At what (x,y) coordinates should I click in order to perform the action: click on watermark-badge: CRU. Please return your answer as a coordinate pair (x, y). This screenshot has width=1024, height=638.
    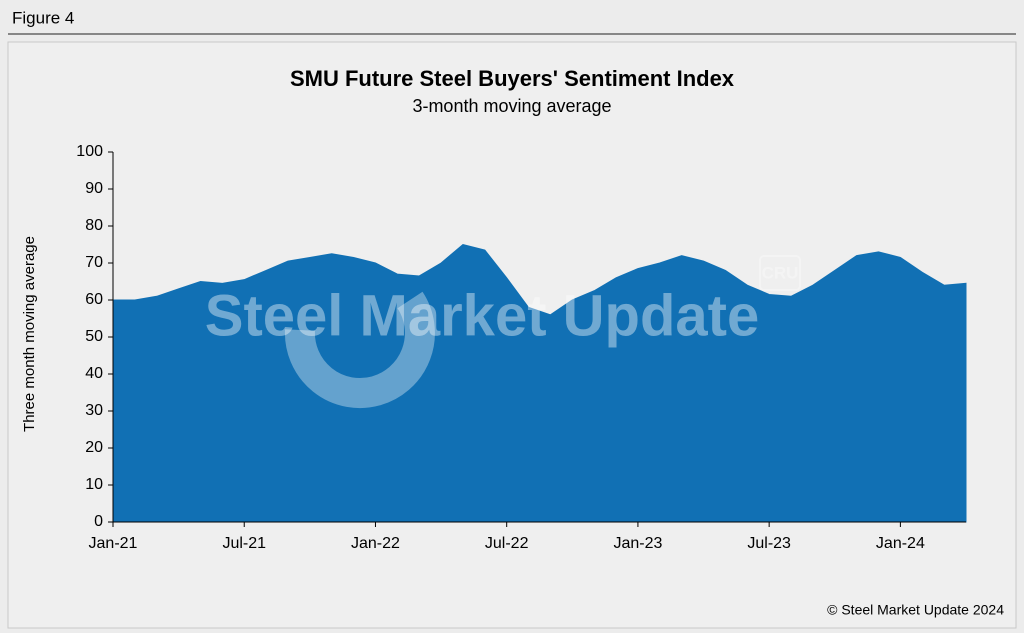
    Looking at the image, I should click on (780, 272).